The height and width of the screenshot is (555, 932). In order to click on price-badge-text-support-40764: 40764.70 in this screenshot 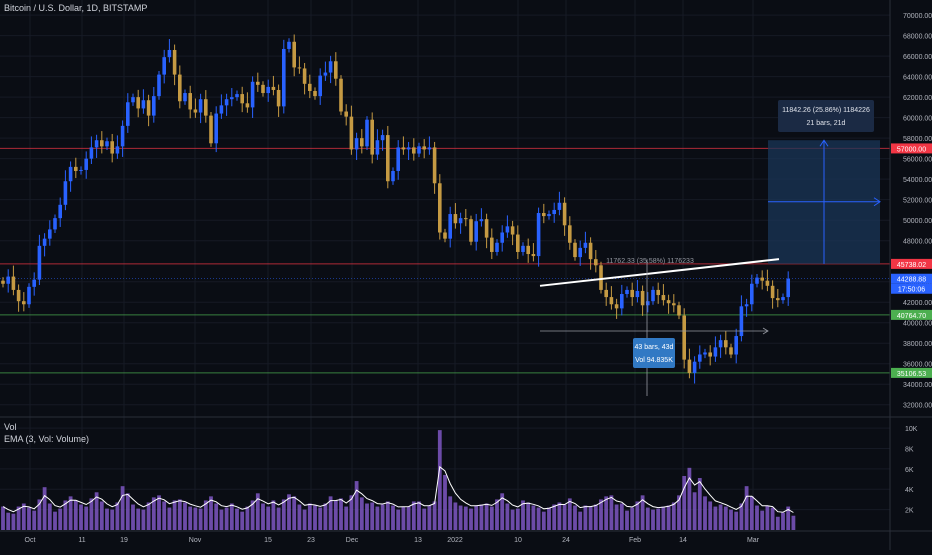, I will do `click(911, 316)`.